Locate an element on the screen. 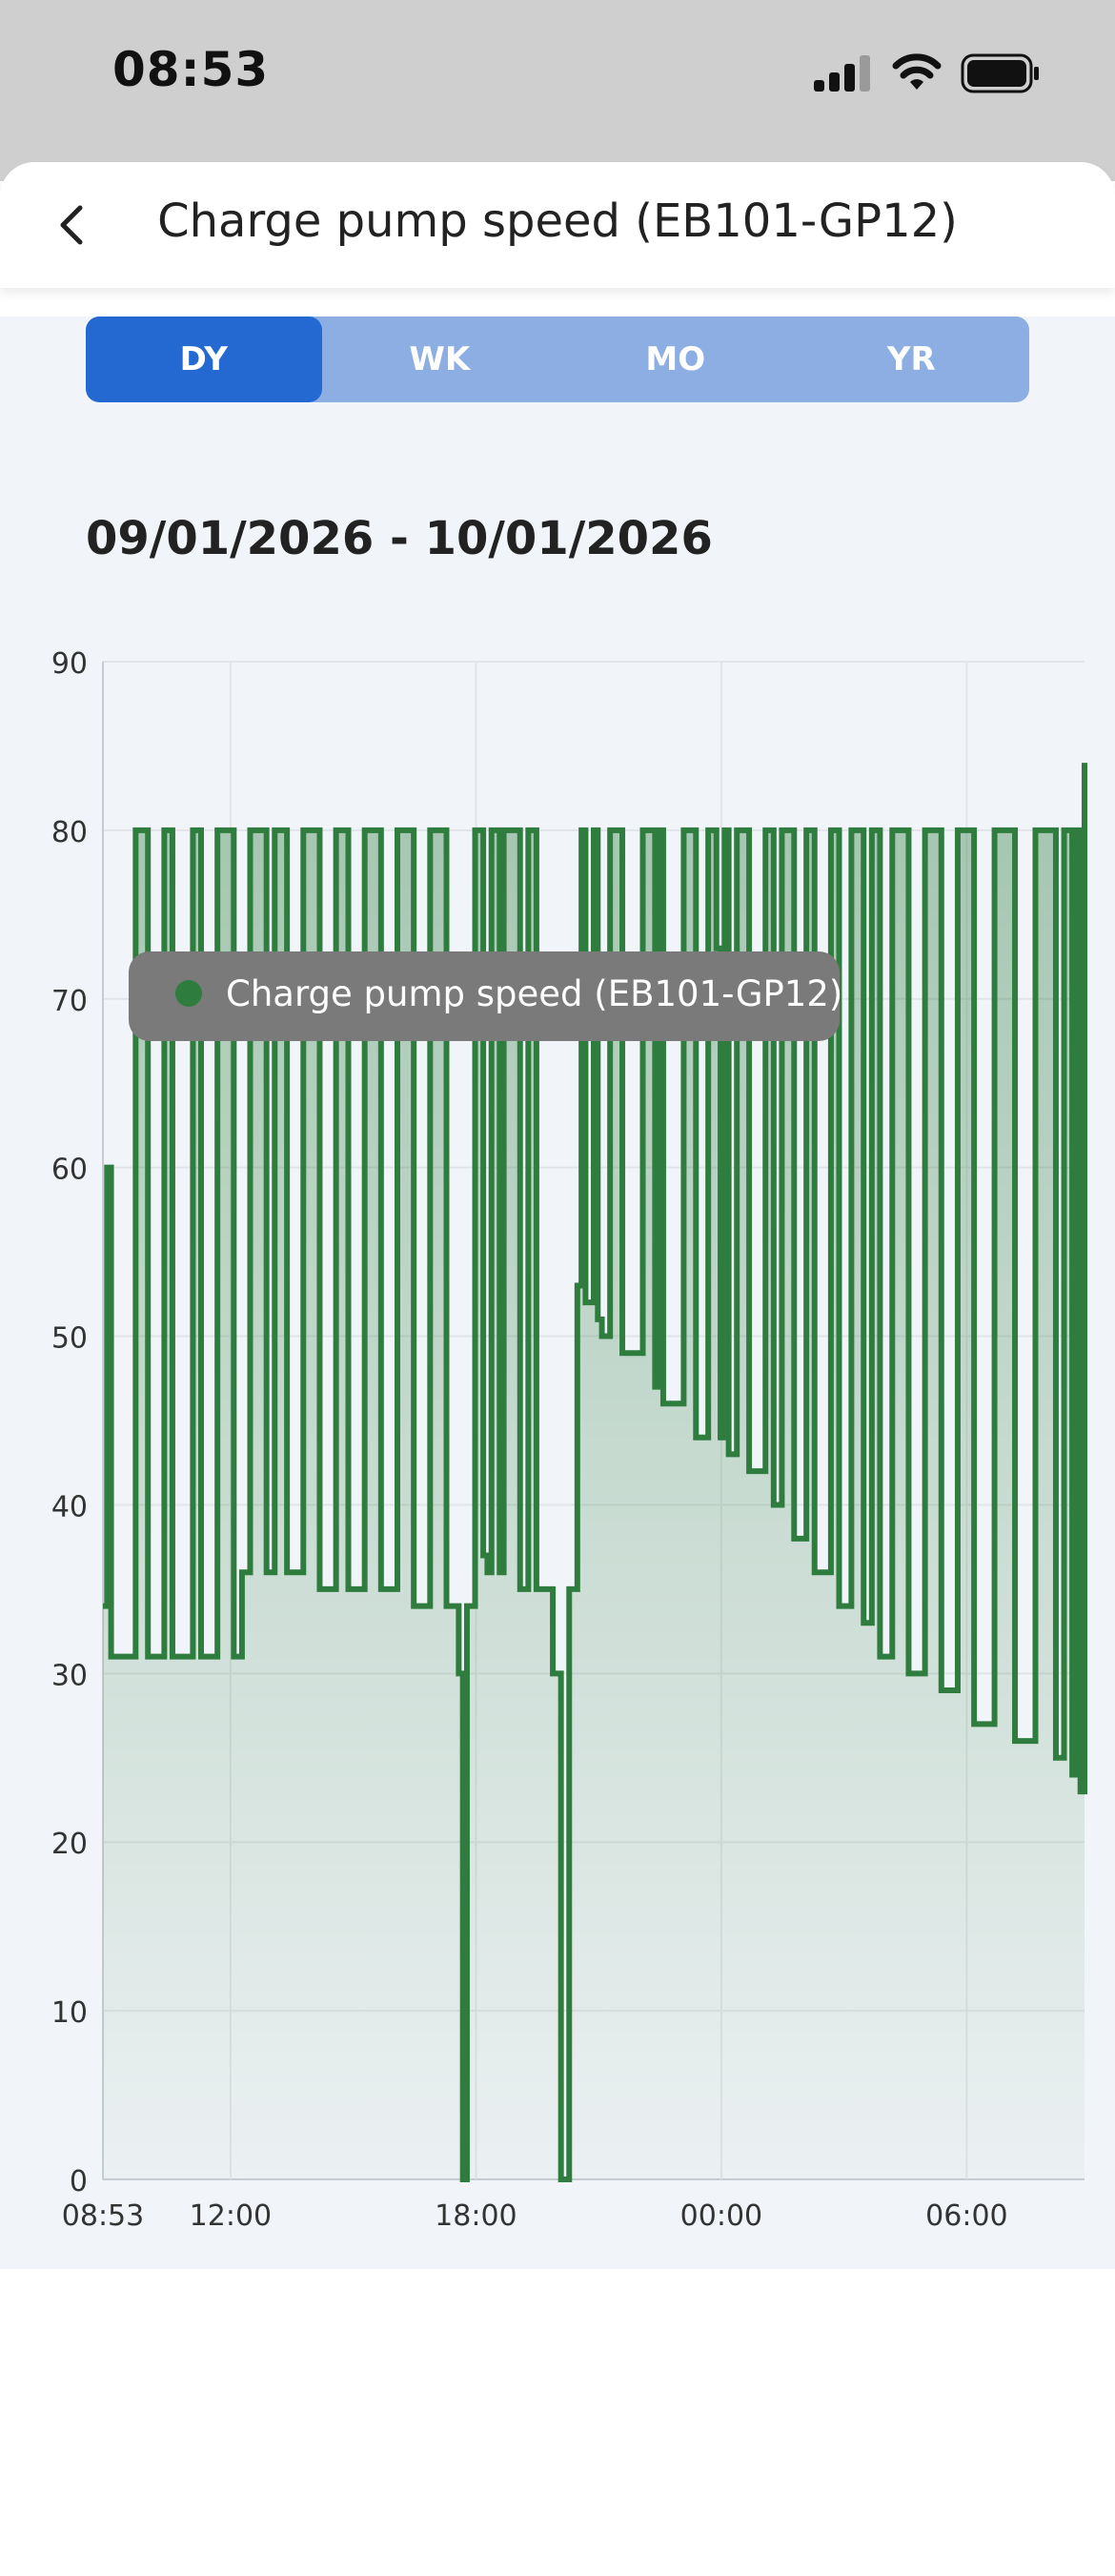 The width and height of the screenshot is (1115, 2576). x-tick-label: 06:00 is located at coordinates (966, 2216).